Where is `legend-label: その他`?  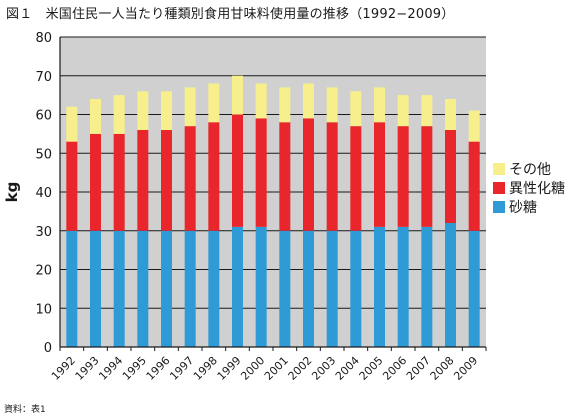
legend-label: その他 is located at coordinates (530, 170).